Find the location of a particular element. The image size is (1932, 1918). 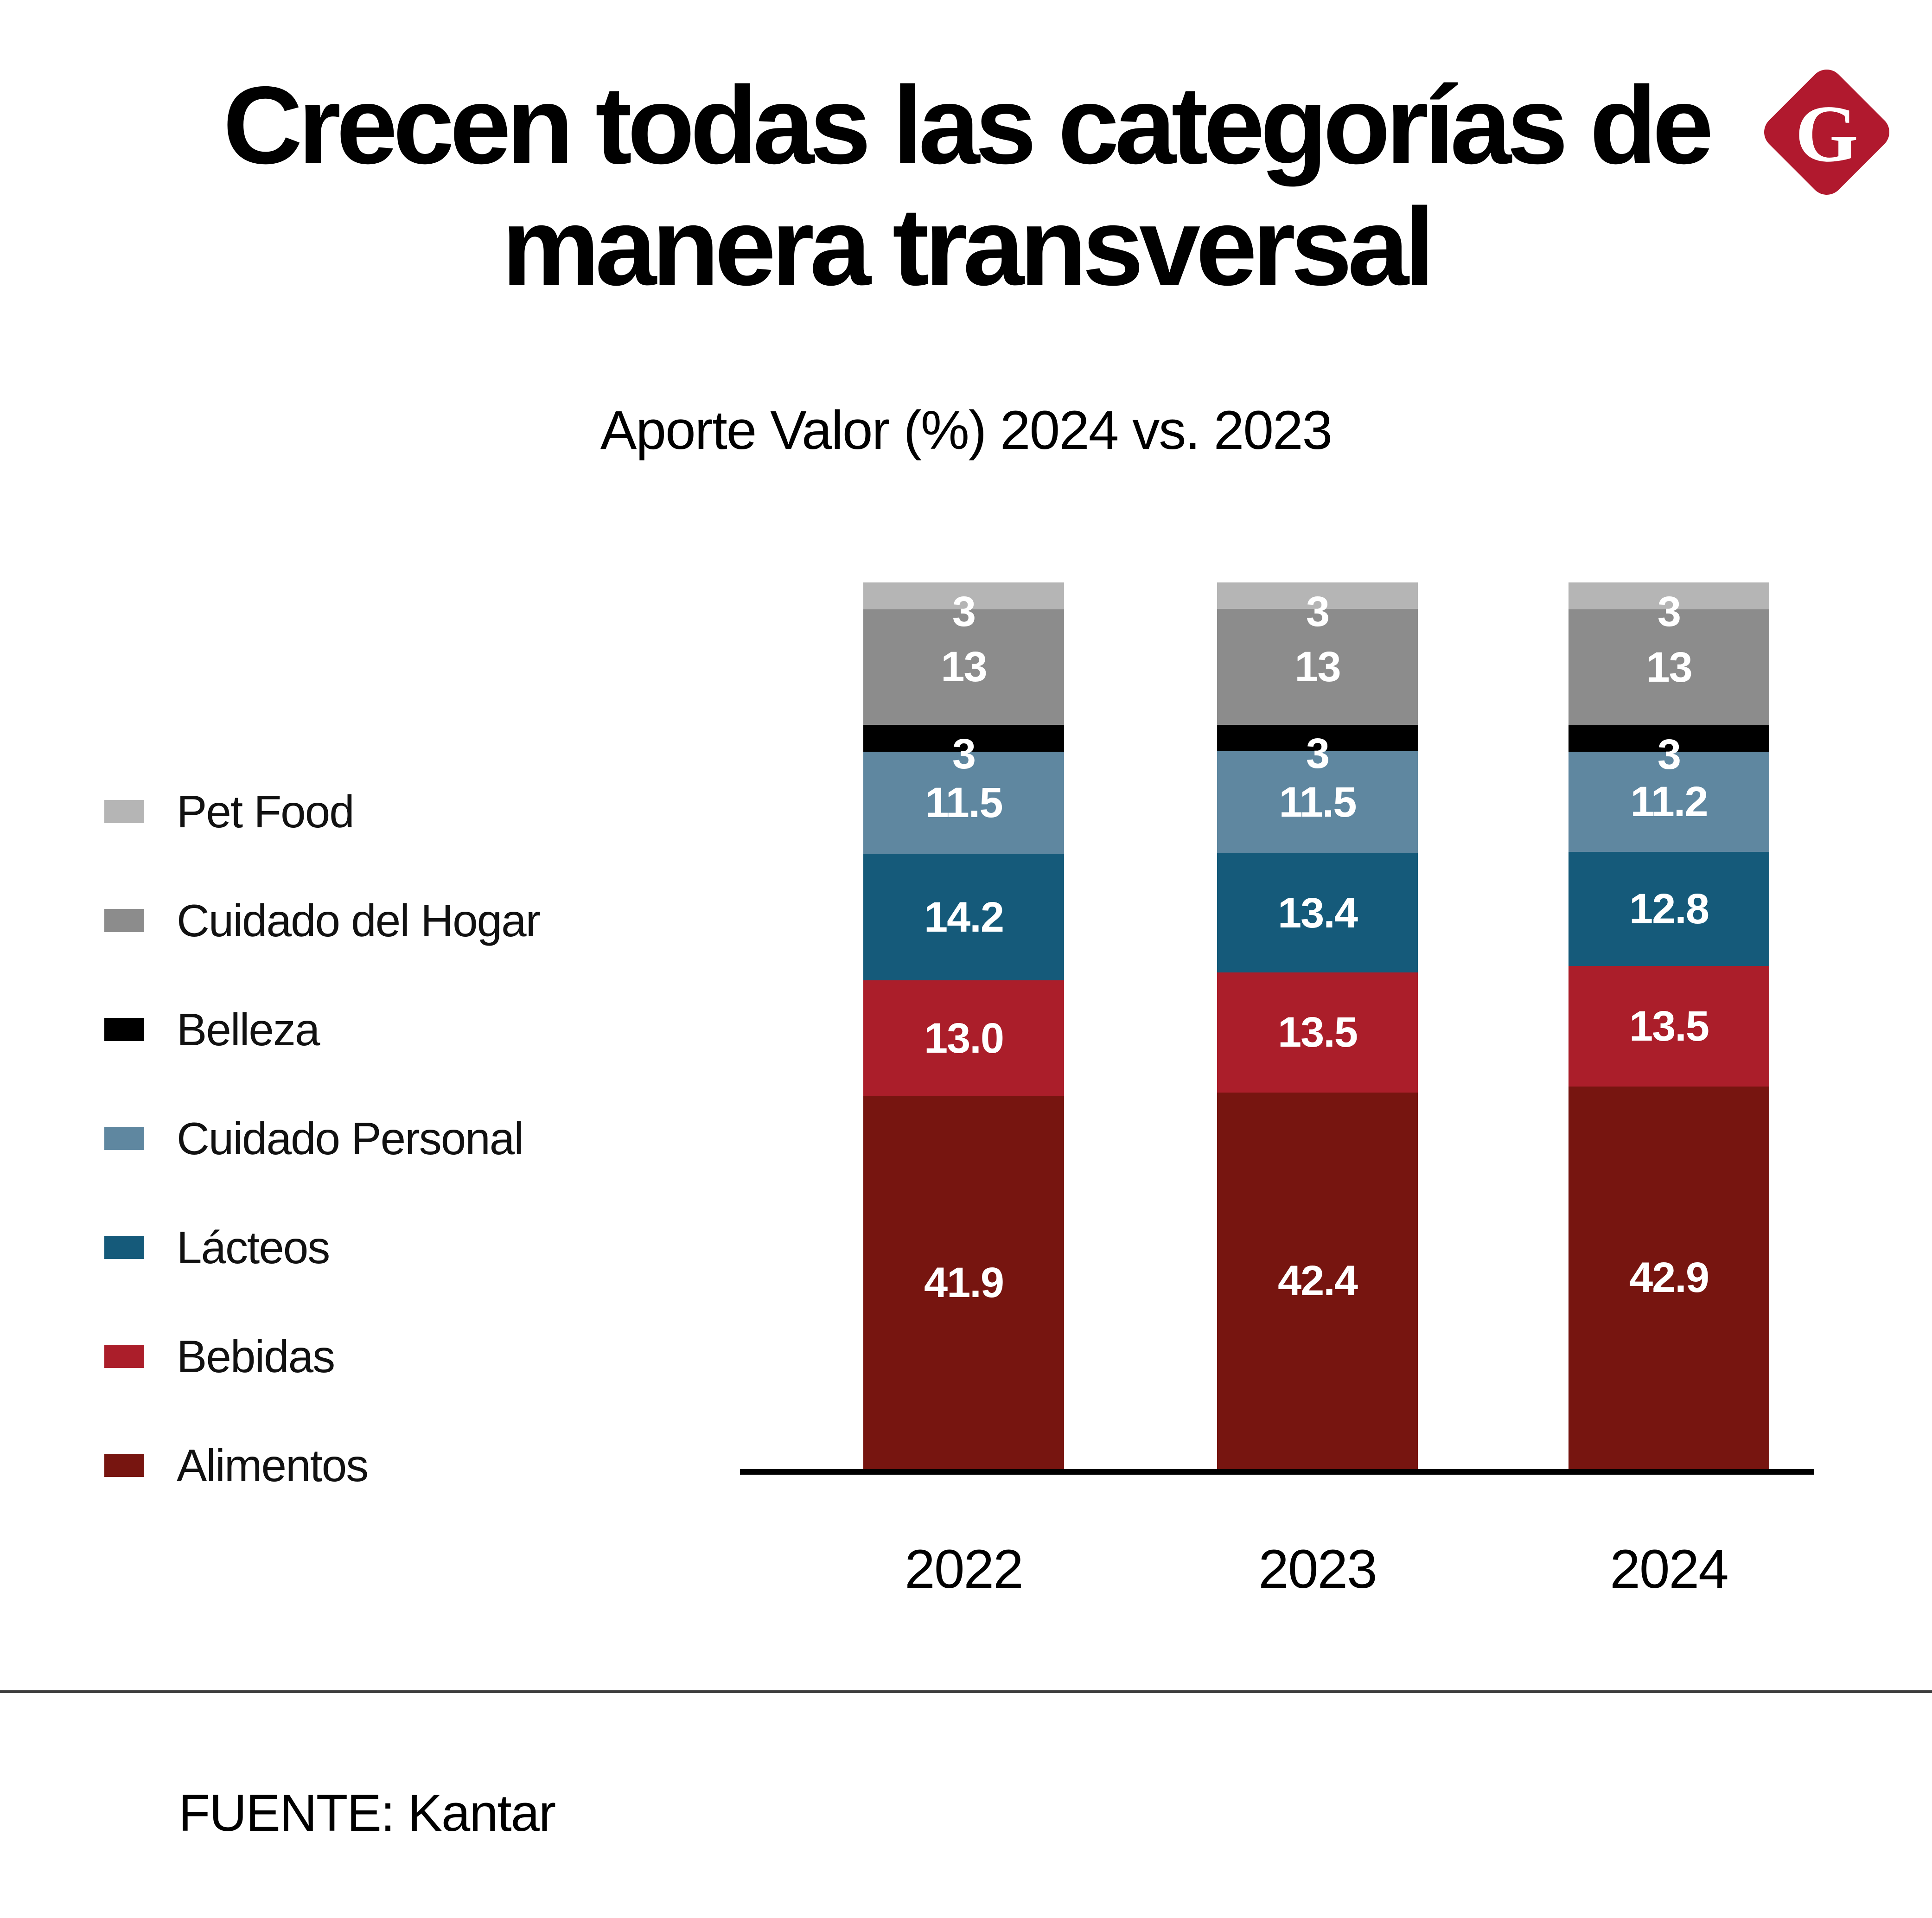

bar-column-2023: 3 13 3 11.5 13.4 13.5 42.4 is located at coordinates (1317, 1025).